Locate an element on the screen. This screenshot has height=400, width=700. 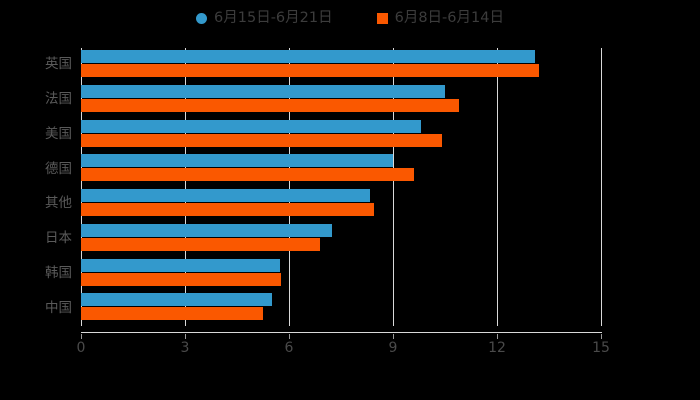
bar-法国-series-1 is located at coordinates (263, 91).